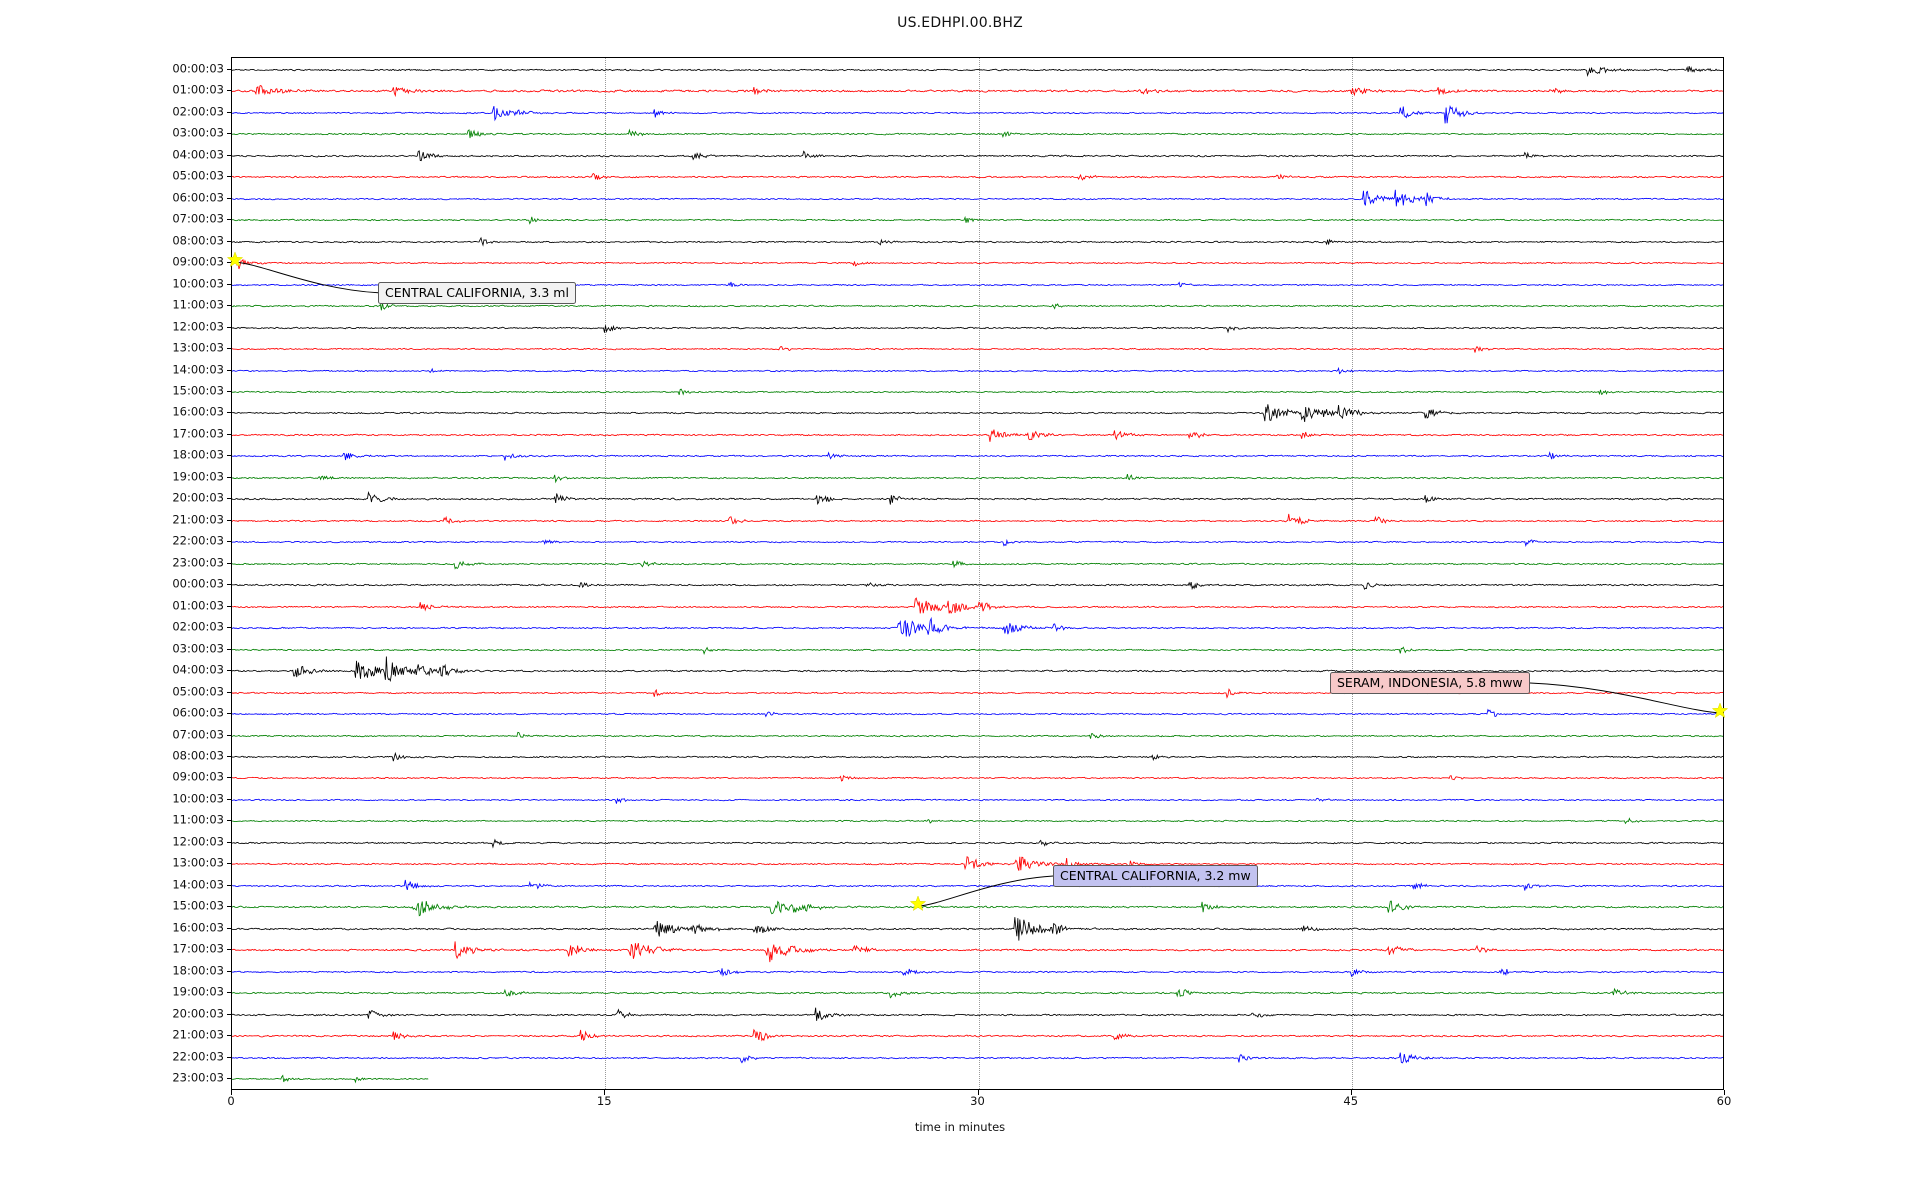 Image resolution: width=1920 pixels, height=1200 pixels. What do you see at coordinates (198, 841) in the screenshot?
I see `y-tick-label: 12:00:03` at bounding box center [198, 841].